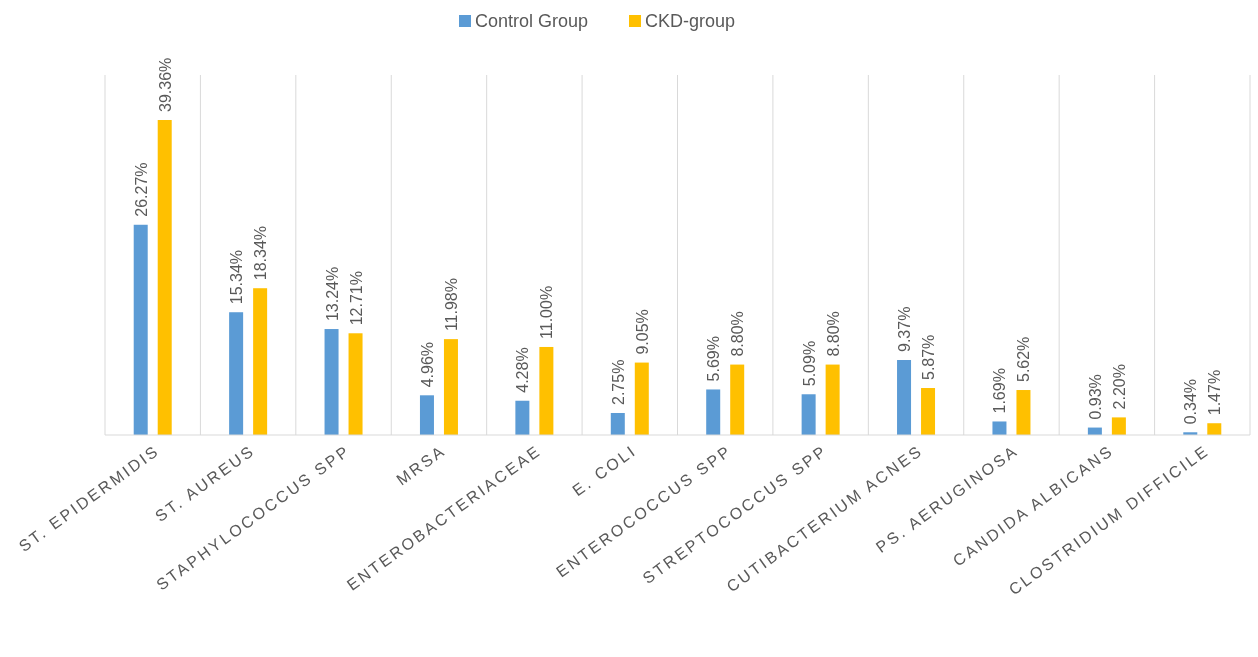 Image resolution: width=1258 pixels, height=657 pixels. What do you see at coordinates (1215, 392) in the screenshot?
I see `data-label: 1.47%` at bounding box center [1215, 392].